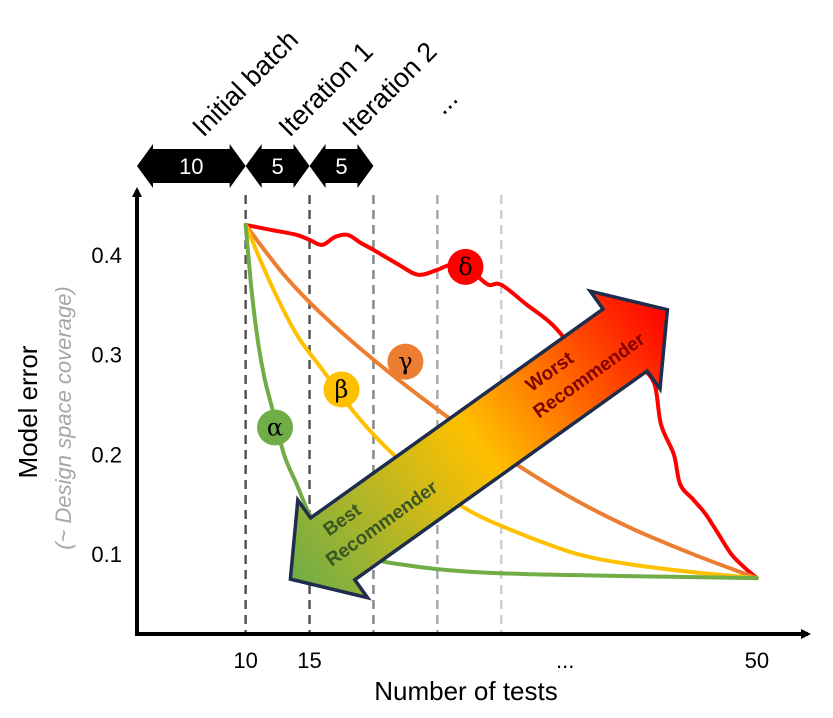  I want to click on y-axis-subtitle: (~ Design space coverage), so click(63, 418).